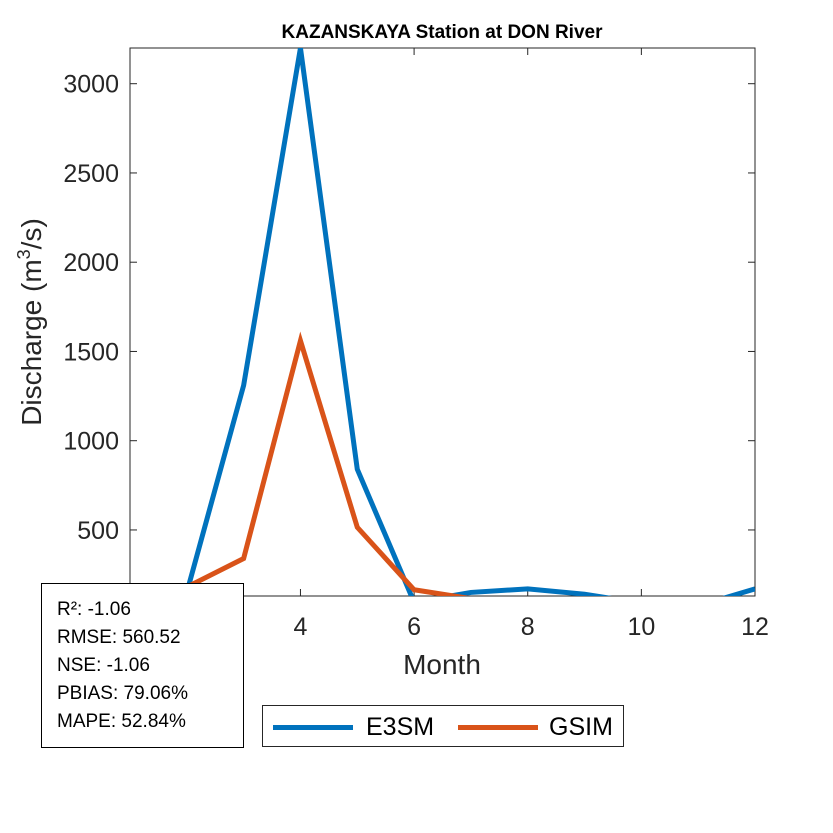 The width and height of the screenshot is (833, 833). What do you see at coordinates (414, 627) in the screenshot?
I see `x-tick-label: 6` at bounding box center [414, 627].